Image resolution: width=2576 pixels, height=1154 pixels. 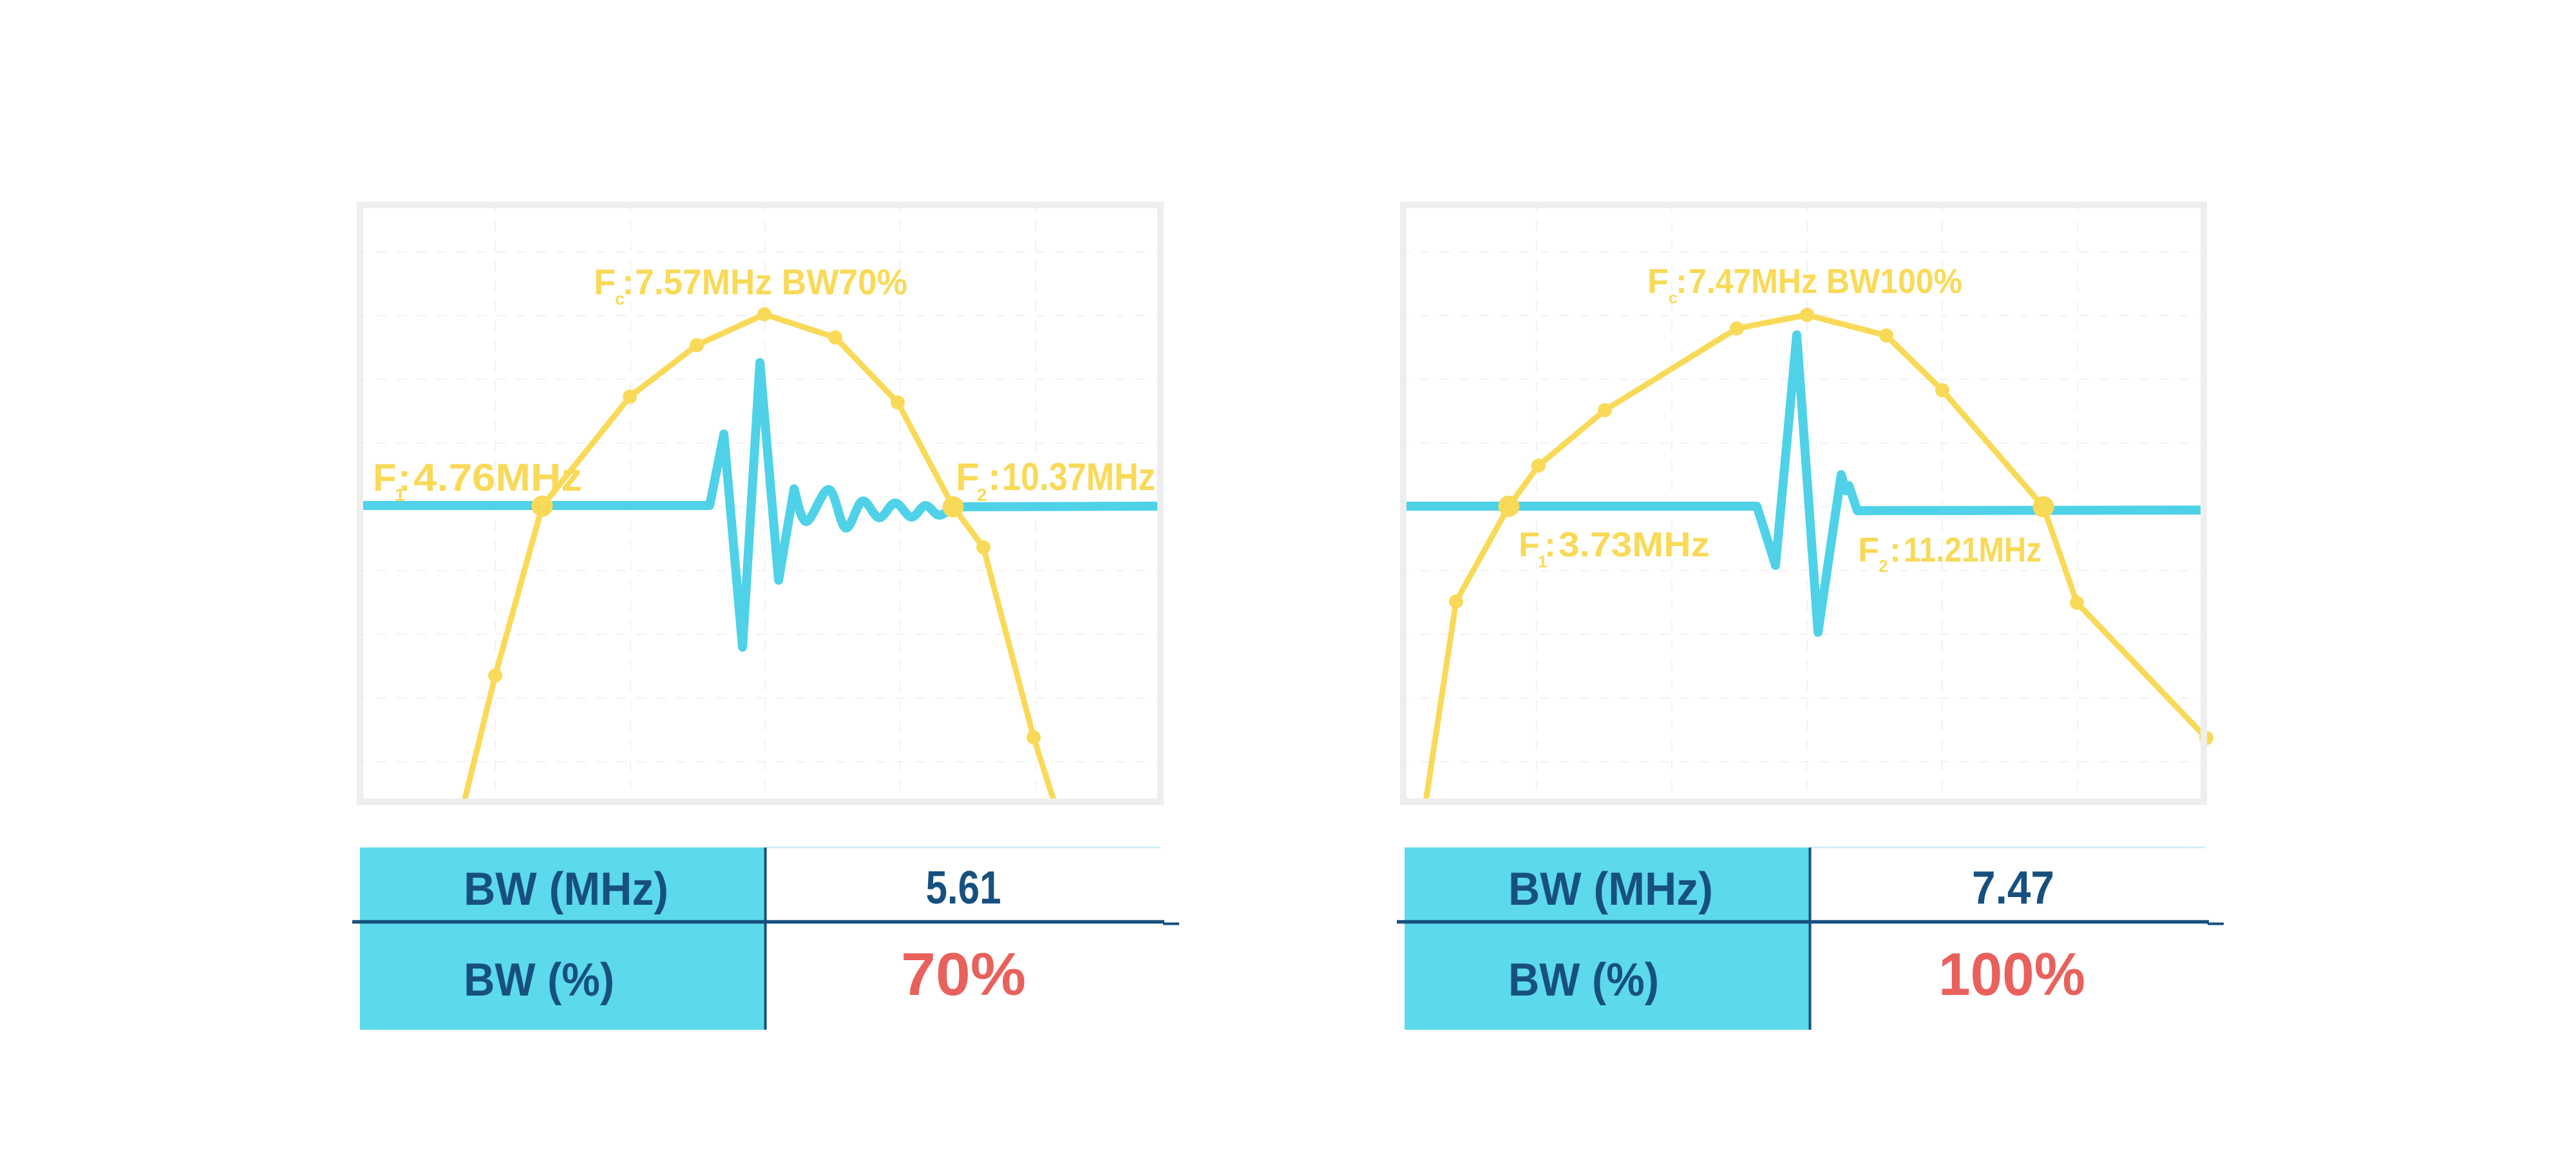 What do you see at coordinates (2012, 974) in the screenshot?
I see `svg-text: 100%` at bounding box center [2012, 974].